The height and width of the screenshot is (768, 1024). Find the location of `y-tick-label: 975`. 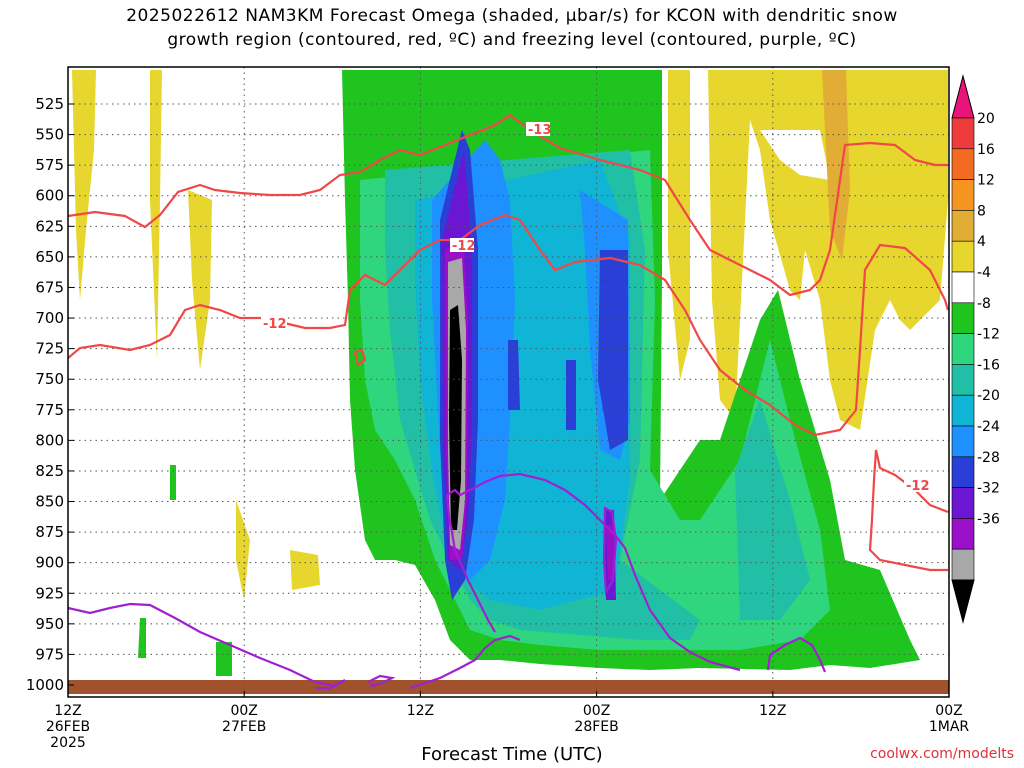

y-tick-label: 975 is located at coordinates (49, 654).